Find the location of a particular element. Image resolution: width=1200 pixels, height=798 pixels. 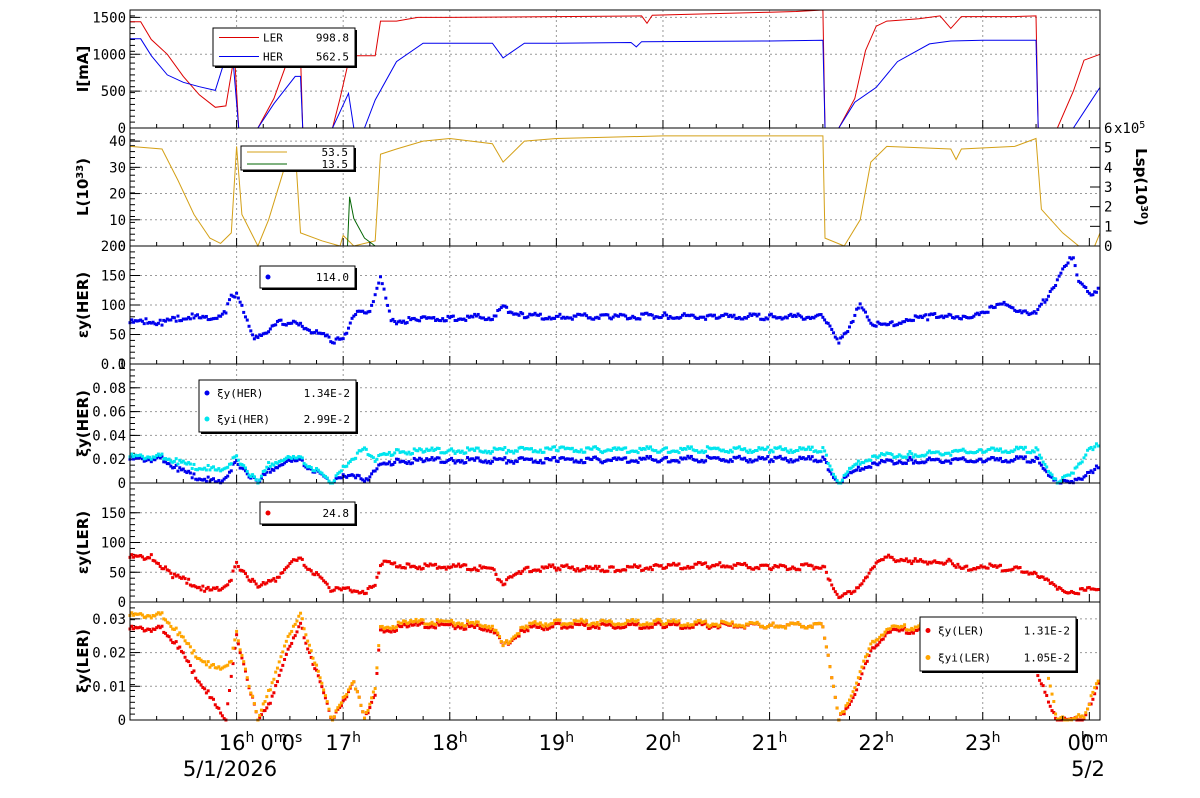

legend-swatch is located at coordinates (207, 393).